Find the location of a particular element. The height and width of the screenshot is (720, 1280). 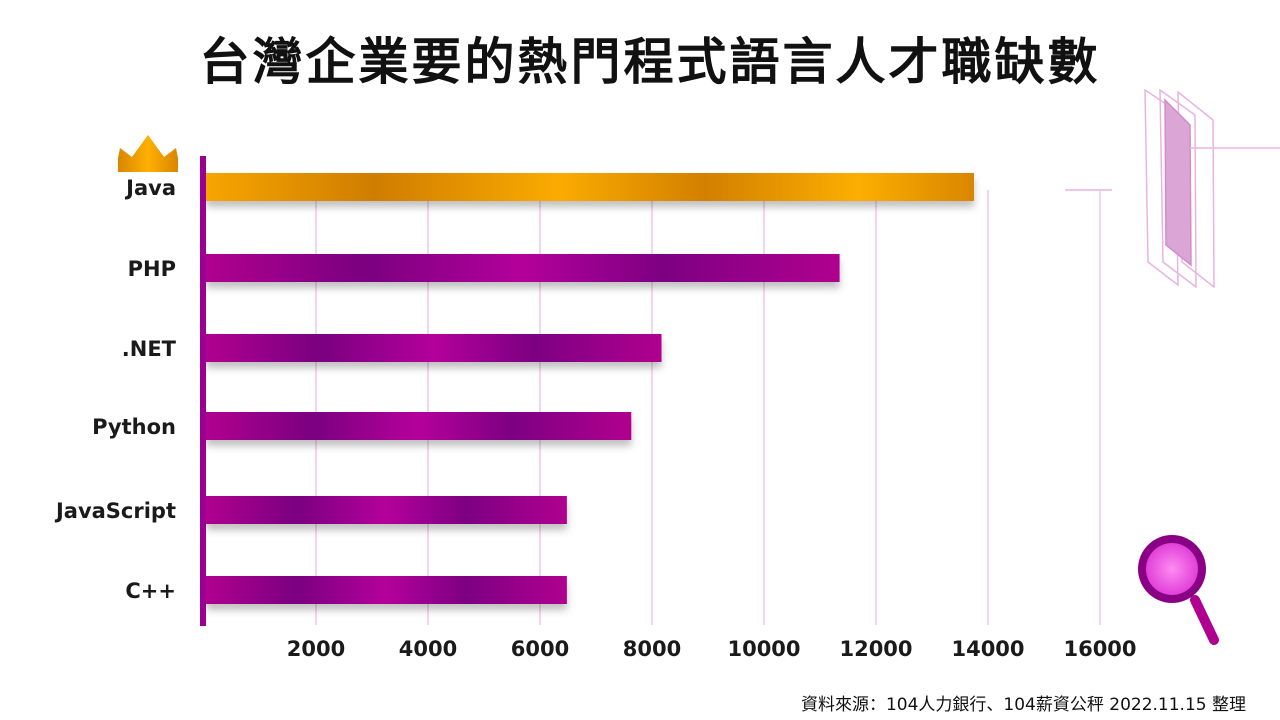

magnifier-icon is located at coordinates (1178, 590).